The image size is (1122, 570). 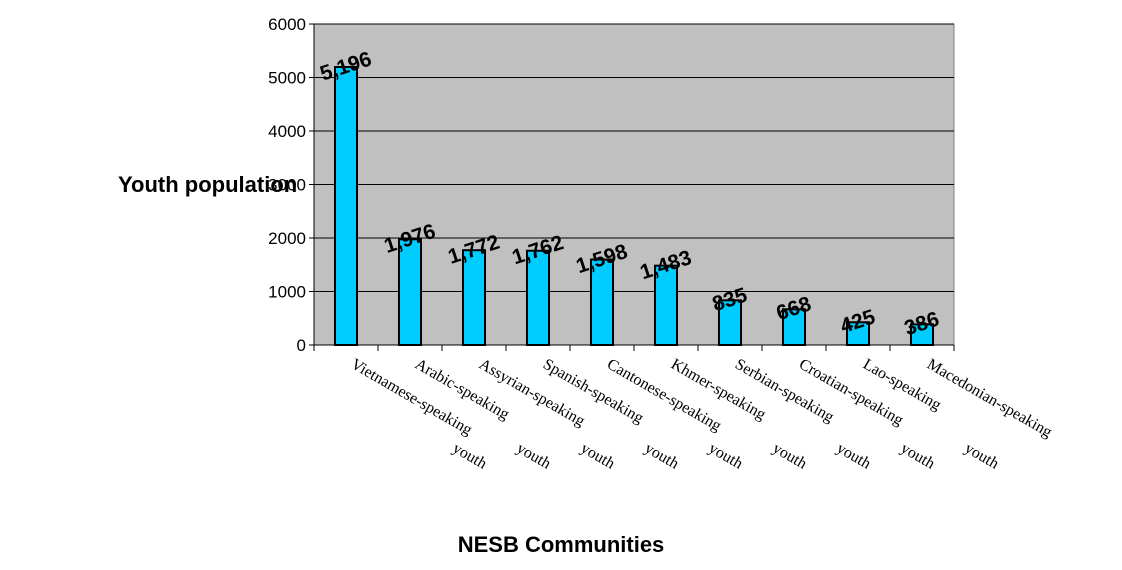 What do you see at coordinates (287, 78) in the screenshot?
I see `y-tick-label: 5000` at bounding box center [287, 78].